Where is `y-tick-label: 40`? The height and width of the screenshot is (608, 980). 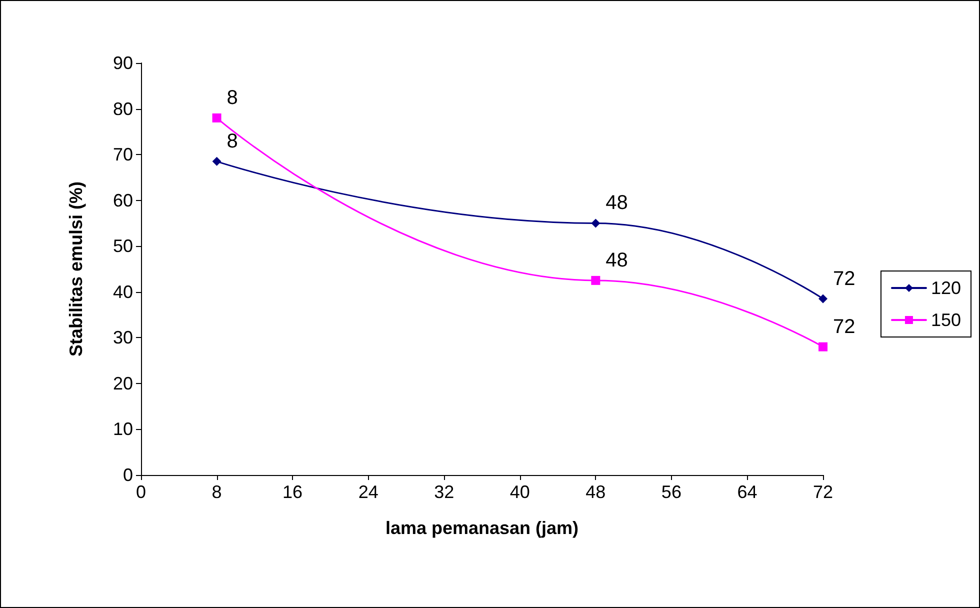 y-tick-label: 40 is located at coordinates (122, 292).